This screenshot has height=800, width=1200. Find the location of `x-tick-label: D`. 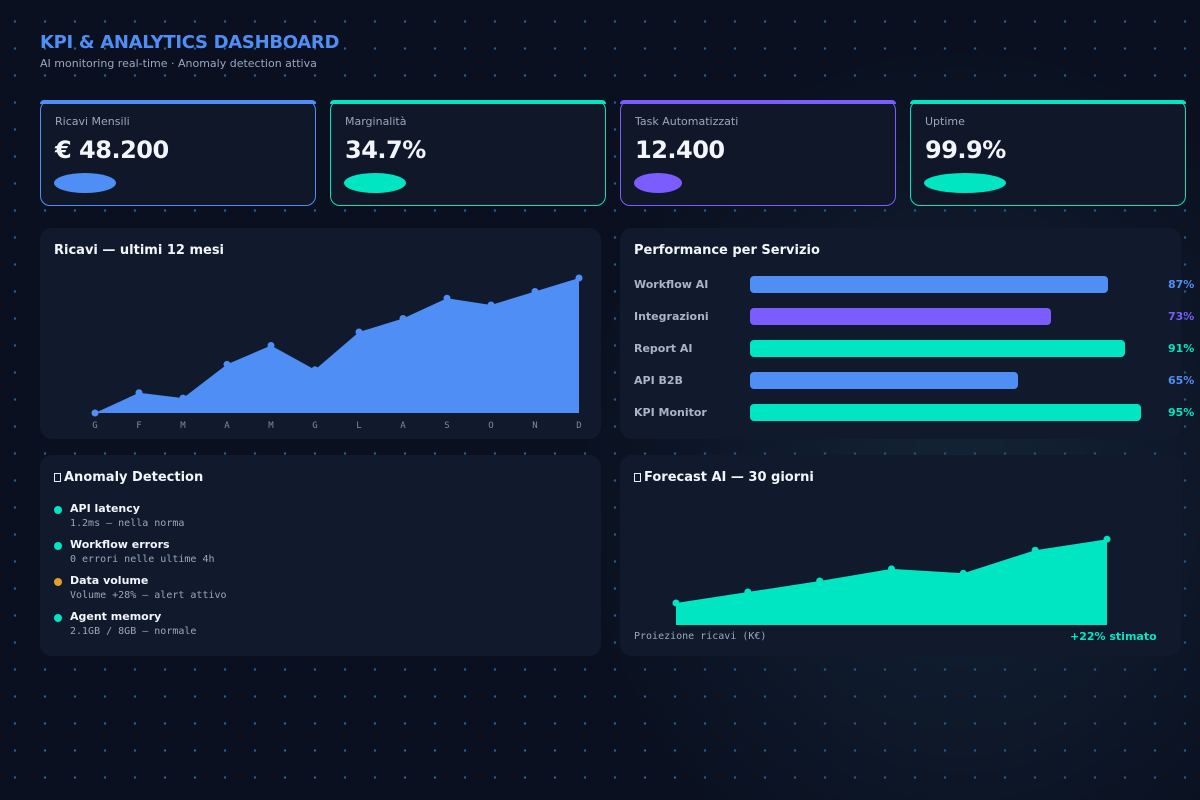

x-tick-label: D is located at coordinates (578, 426).